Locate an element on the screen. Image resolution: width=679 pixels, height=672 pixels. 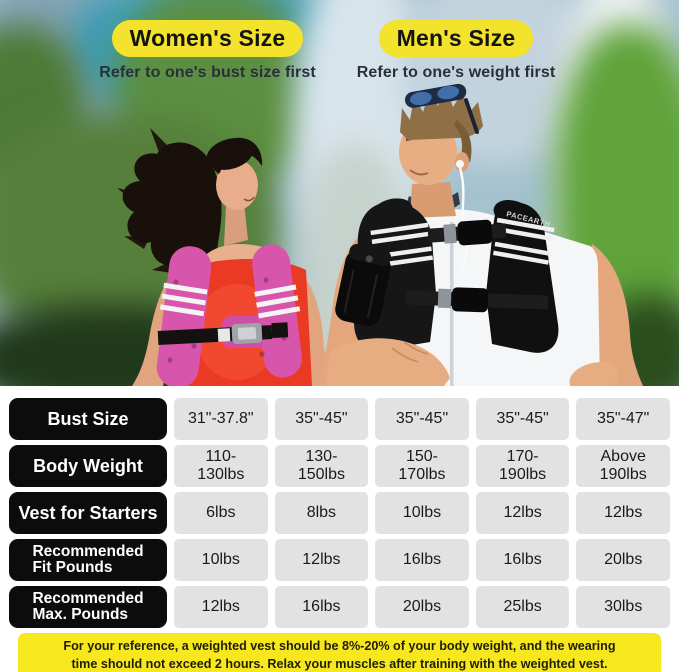
womens-weighted-vest is located at coordinates (229, 315).